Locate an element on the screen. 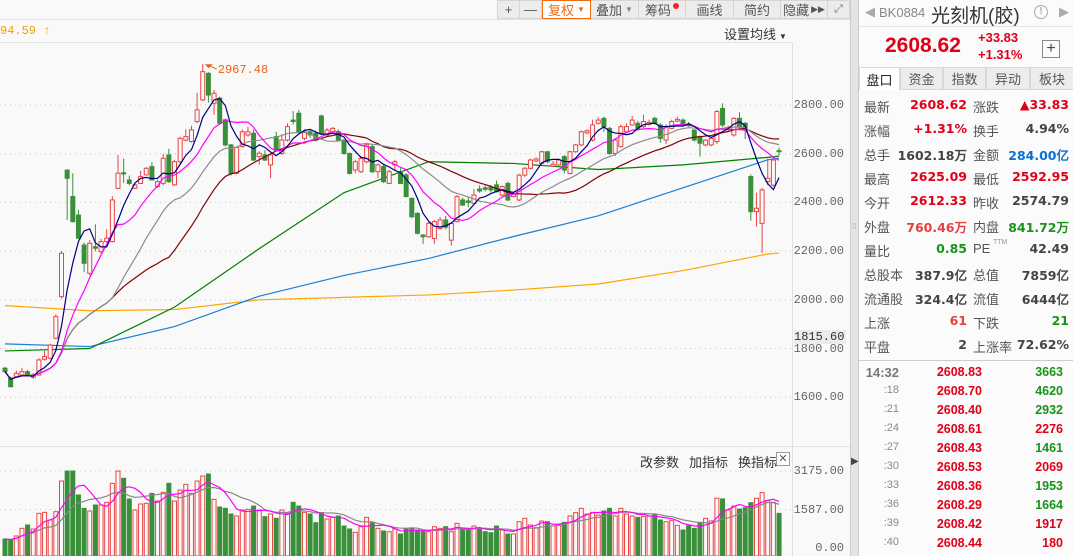 The image size is (1073, 556). adjust-rights-dropdown: 复权 ▼ is located at coordinates (566, 9).